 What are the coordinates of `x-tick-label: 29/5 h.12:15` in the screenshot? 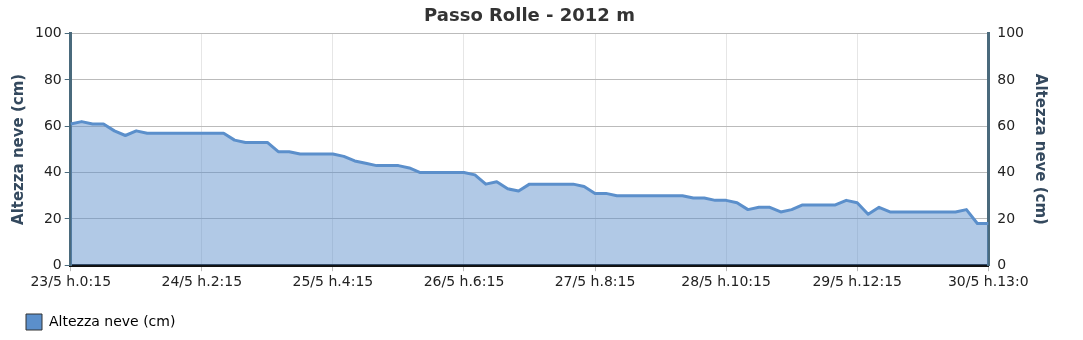 It's located at (857, 281).